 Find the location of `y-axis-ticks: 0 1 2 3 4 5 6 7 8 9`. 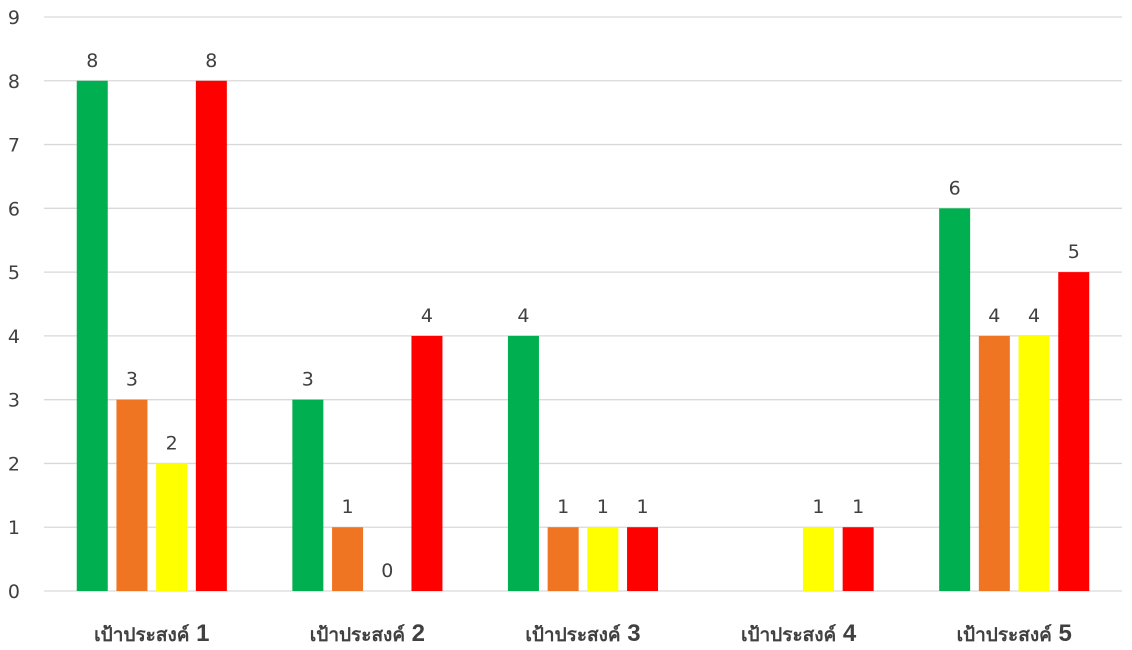

y-axis-ticks: 0 1 2 3 4 5 6 7 8 9 is located at coordinates (14, 305).